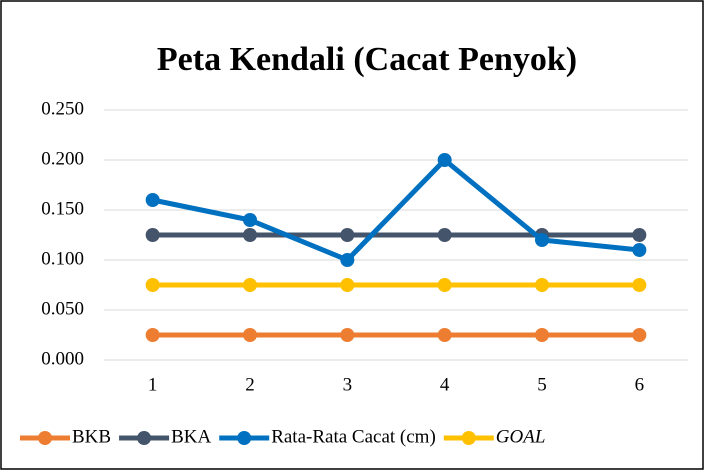  Describe the element at coordinates (445, 384) in the screenshot. I see `x-tick-label: 4` at that location.